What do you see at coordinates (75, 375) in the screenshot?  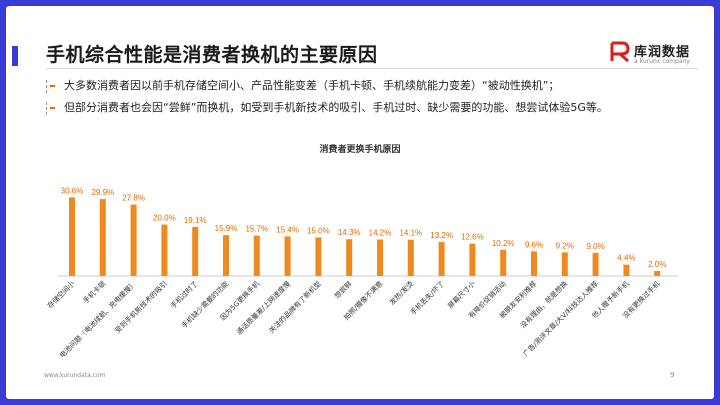 I see `footer-url: www.kurundata.com` at bounding box center [75, 375].